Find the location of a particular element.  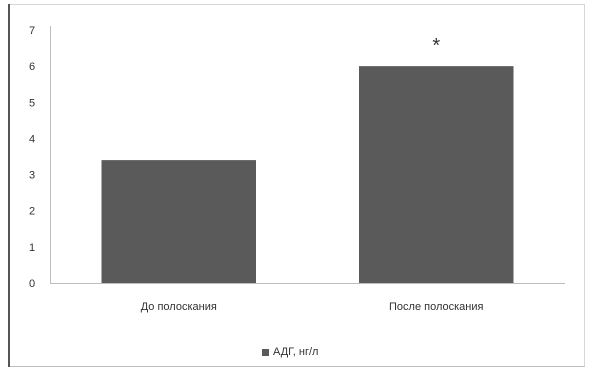

y-tick-label-5: 5 is located at coordinates (32, 103).